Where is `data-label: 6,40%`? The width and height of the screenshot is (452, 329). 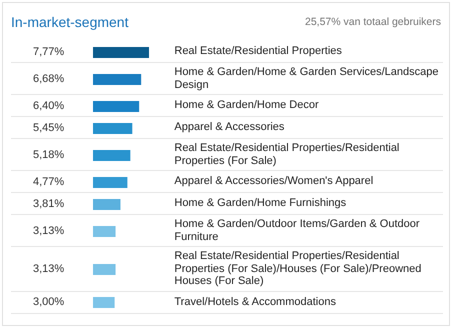
data-label: 6,40% is located at coordinates (49, 106).